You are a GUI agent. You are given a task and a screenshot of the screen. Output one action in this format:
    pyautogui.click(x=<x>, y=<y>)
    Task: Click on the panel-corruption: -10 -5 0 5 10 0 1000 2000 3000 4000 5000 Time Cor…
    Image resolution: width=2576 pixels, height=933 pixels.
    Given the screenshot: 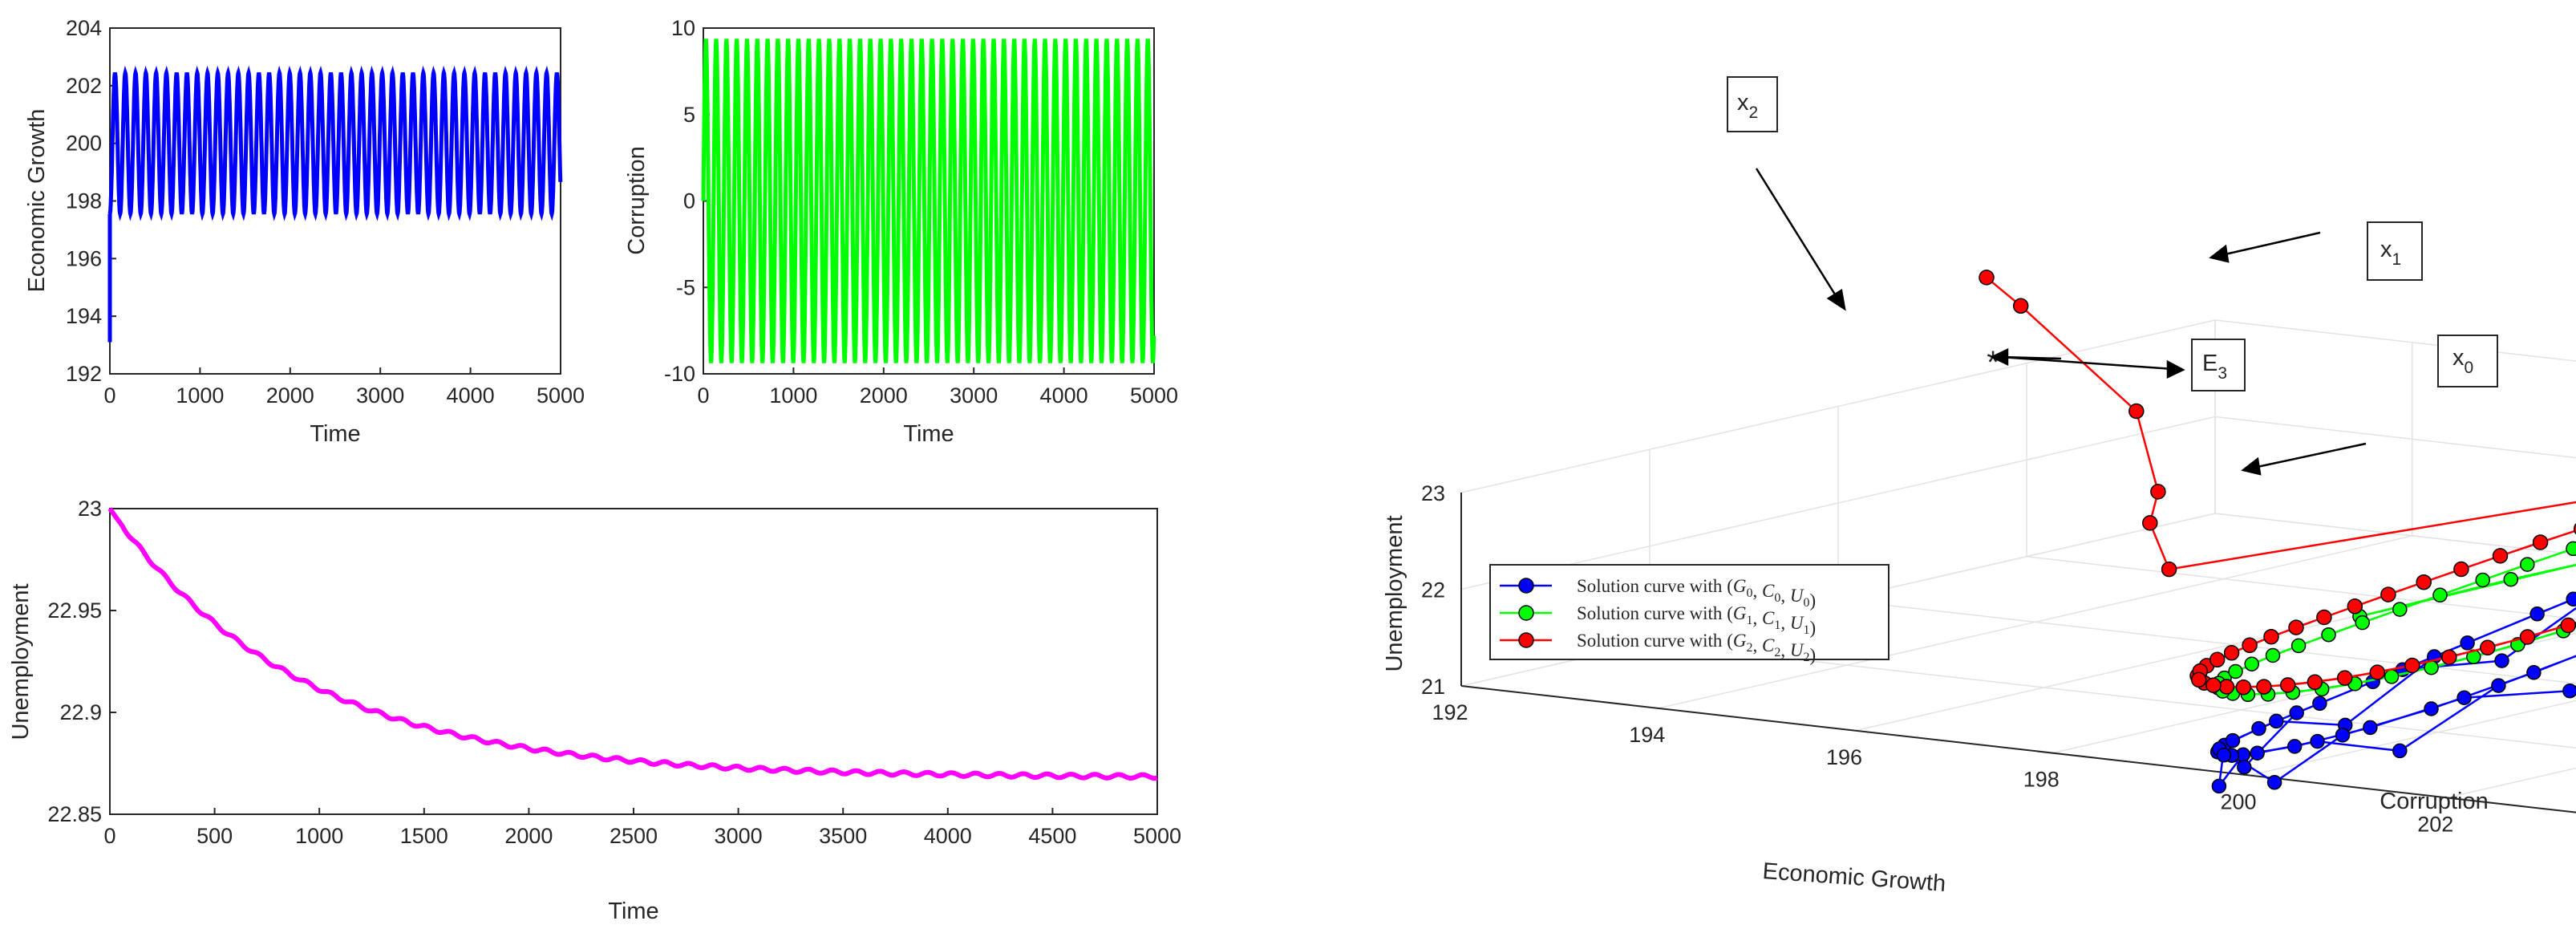 What is the action you would take?
    pyautogui.click(x=901, y=231)
    